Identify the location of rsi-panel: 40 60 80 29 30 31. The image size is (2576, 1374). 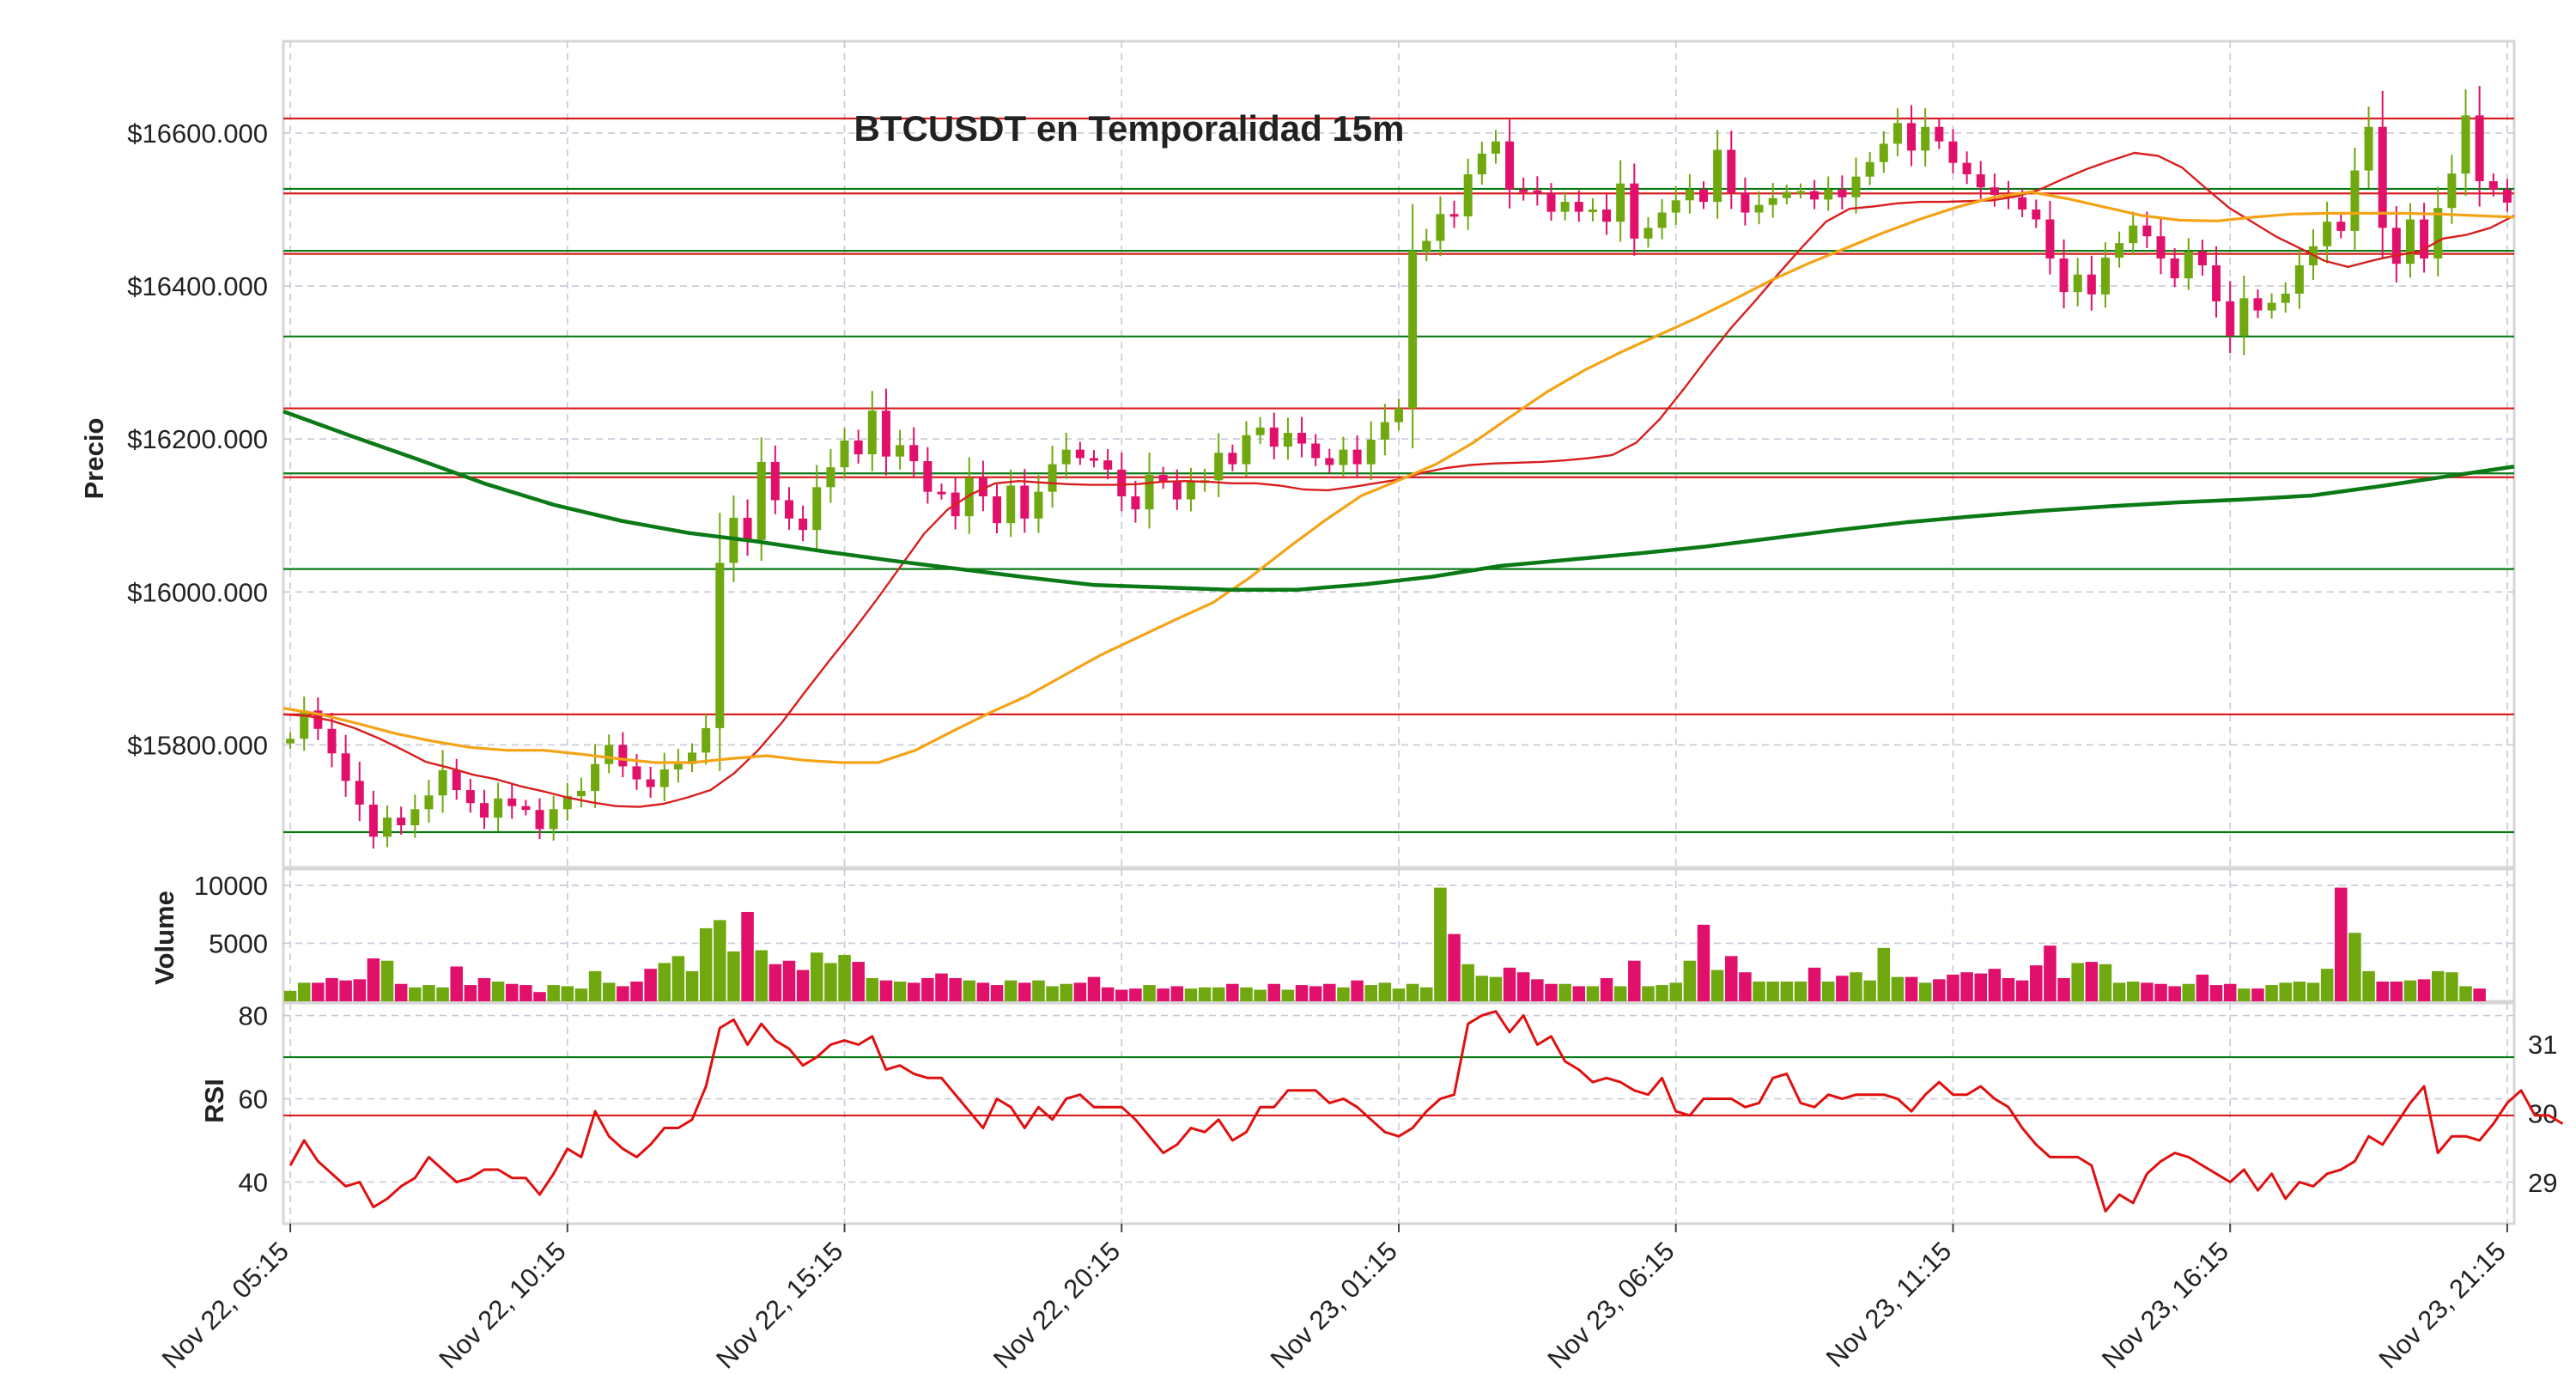
(1401, 1113).